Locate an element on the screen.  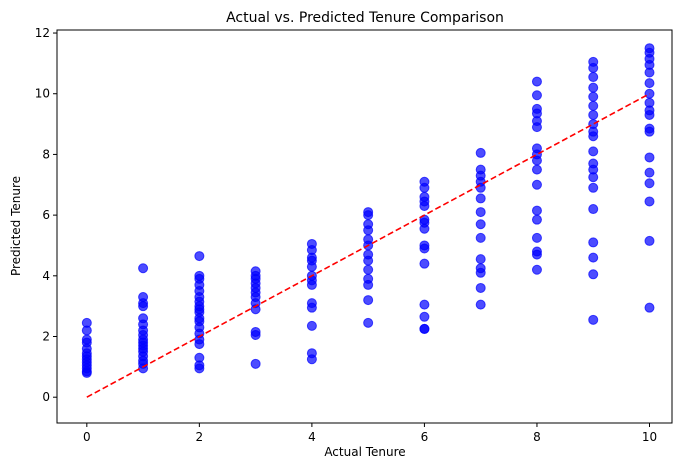
y-tick-label: 0 is located at coordinates (46, 397).